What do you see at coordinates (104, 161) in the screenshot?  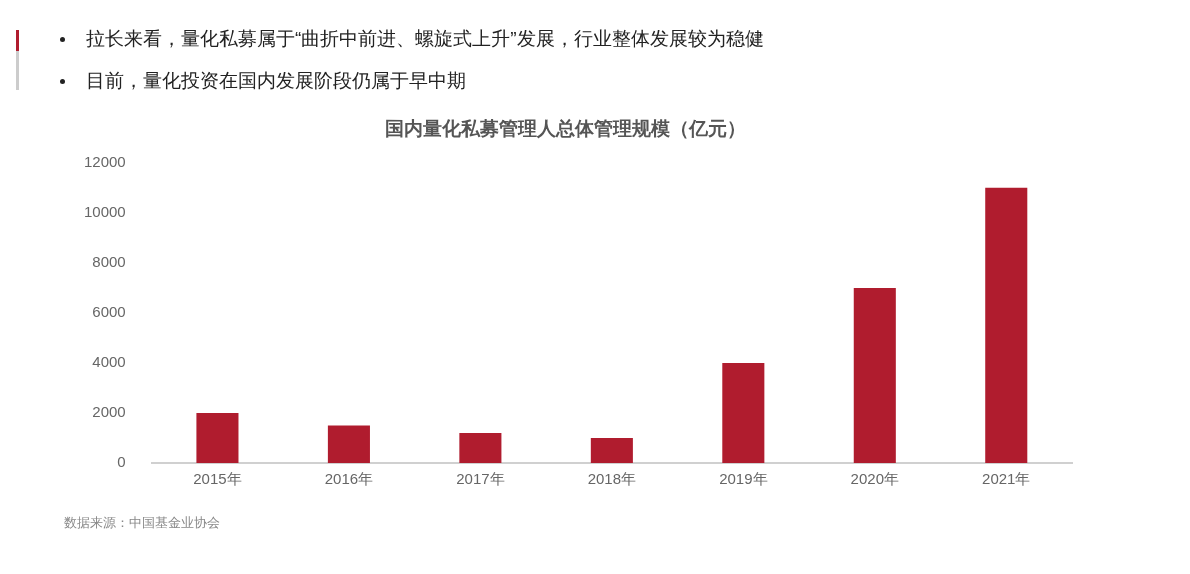 I see `y-tick-label: 12000` at bounding box center [104, 161].